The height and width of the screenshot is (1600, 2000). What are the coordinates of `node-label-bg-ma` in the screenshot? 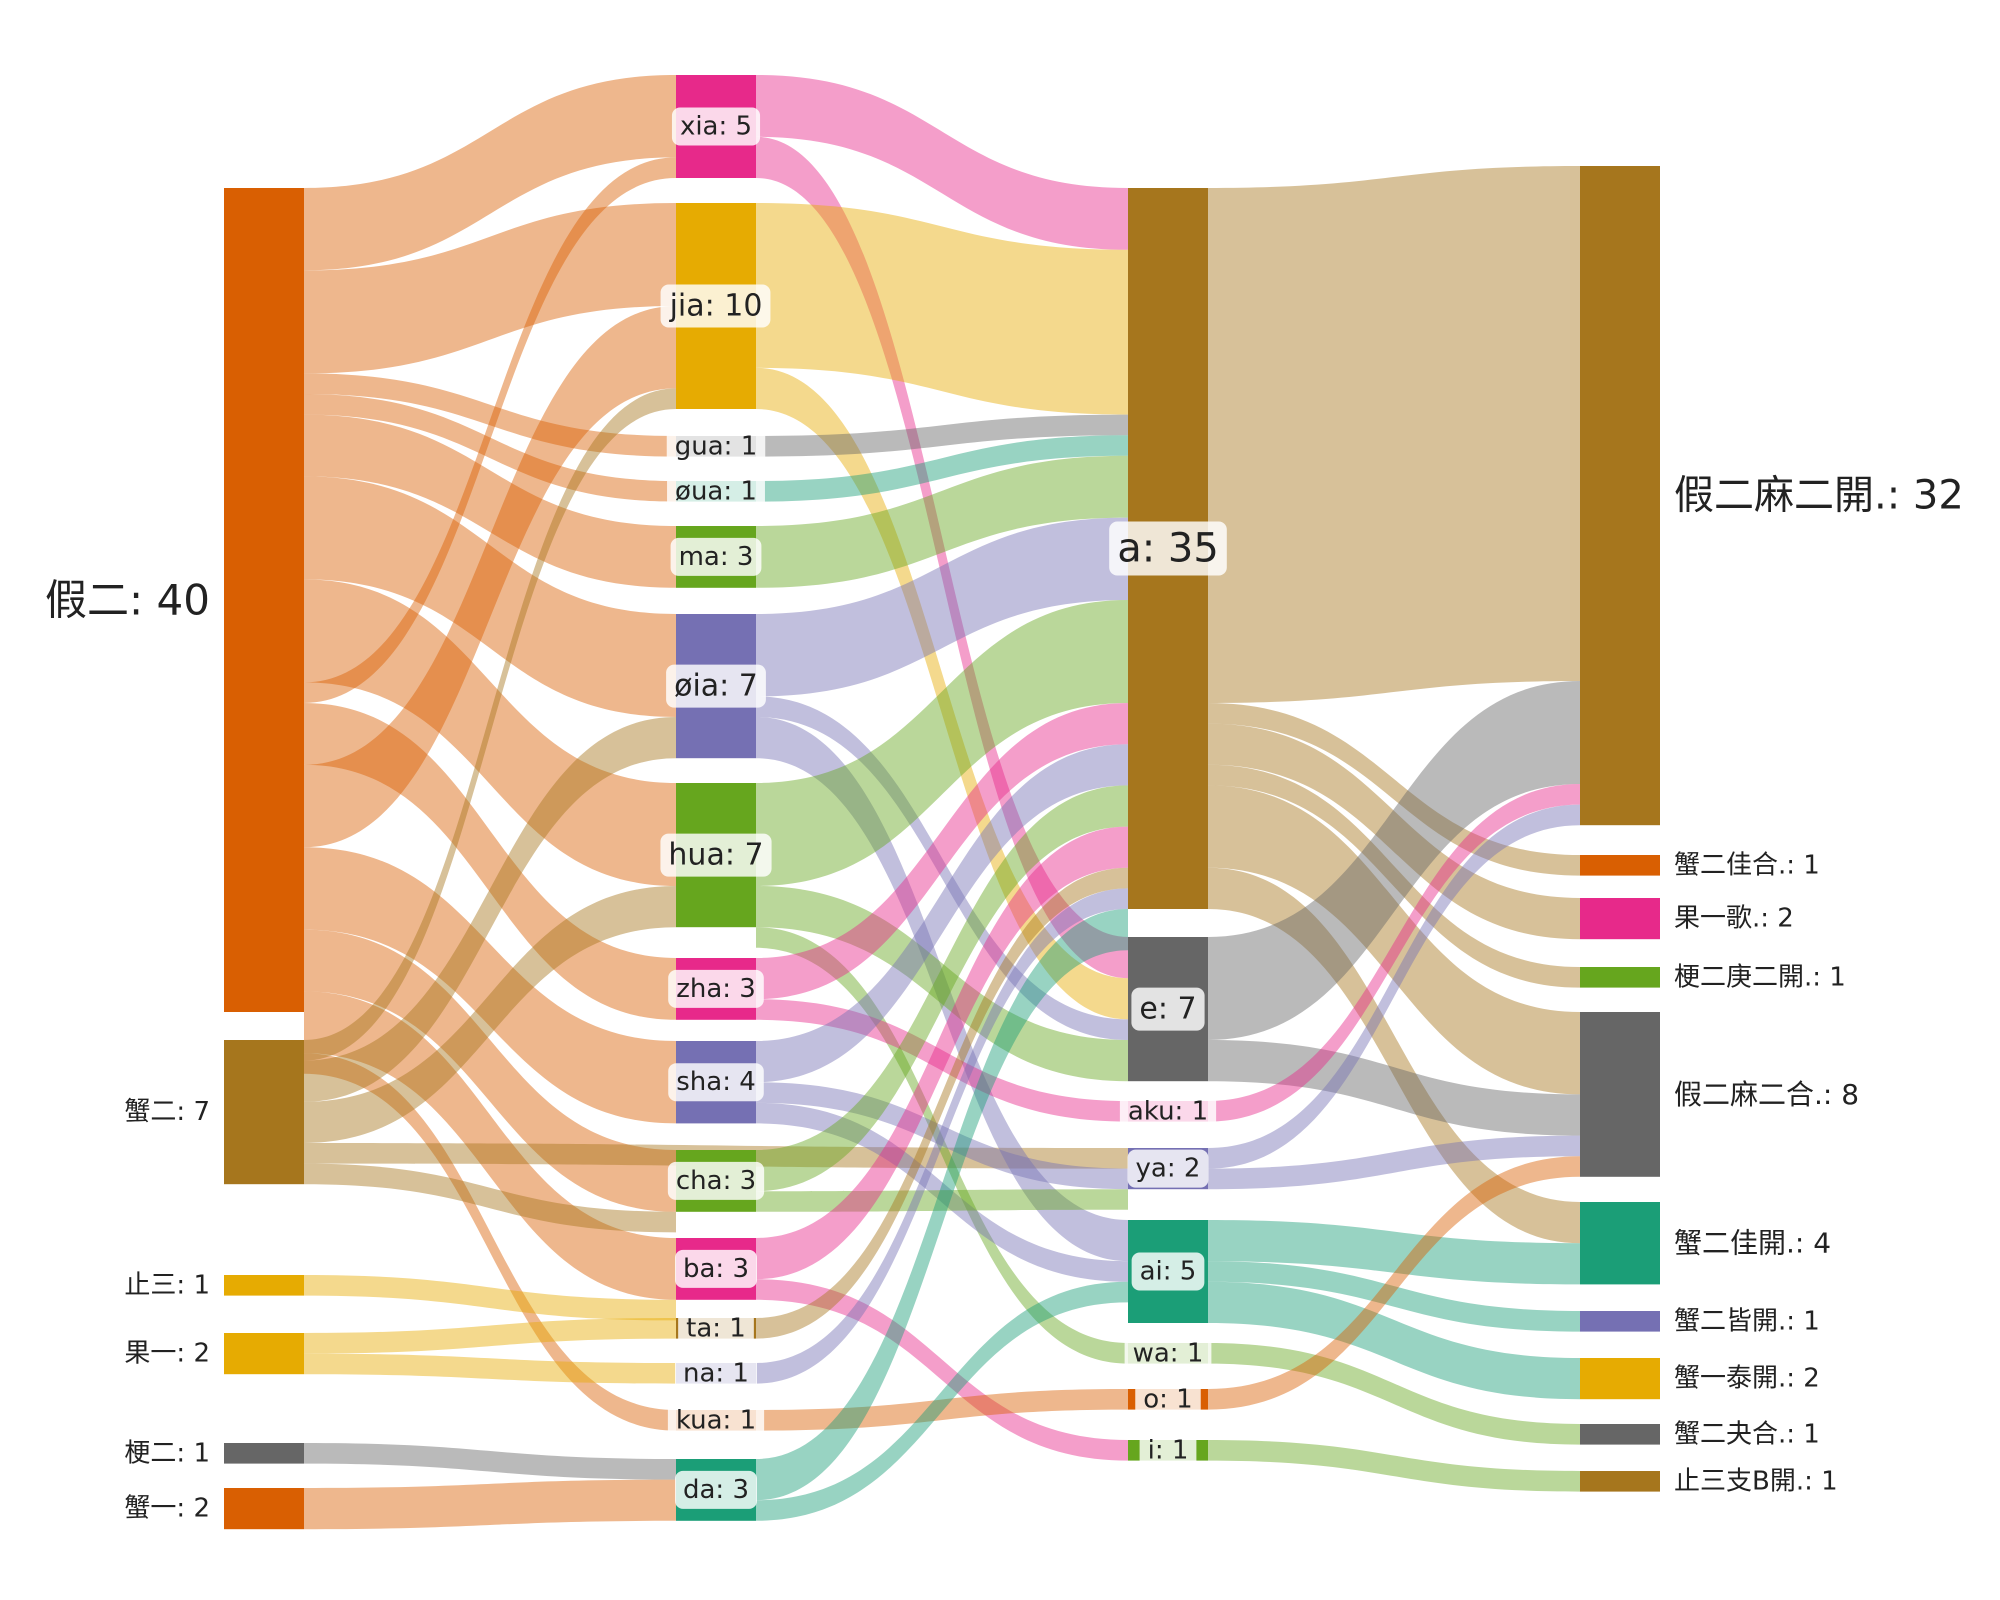 It's located at (716, 556).